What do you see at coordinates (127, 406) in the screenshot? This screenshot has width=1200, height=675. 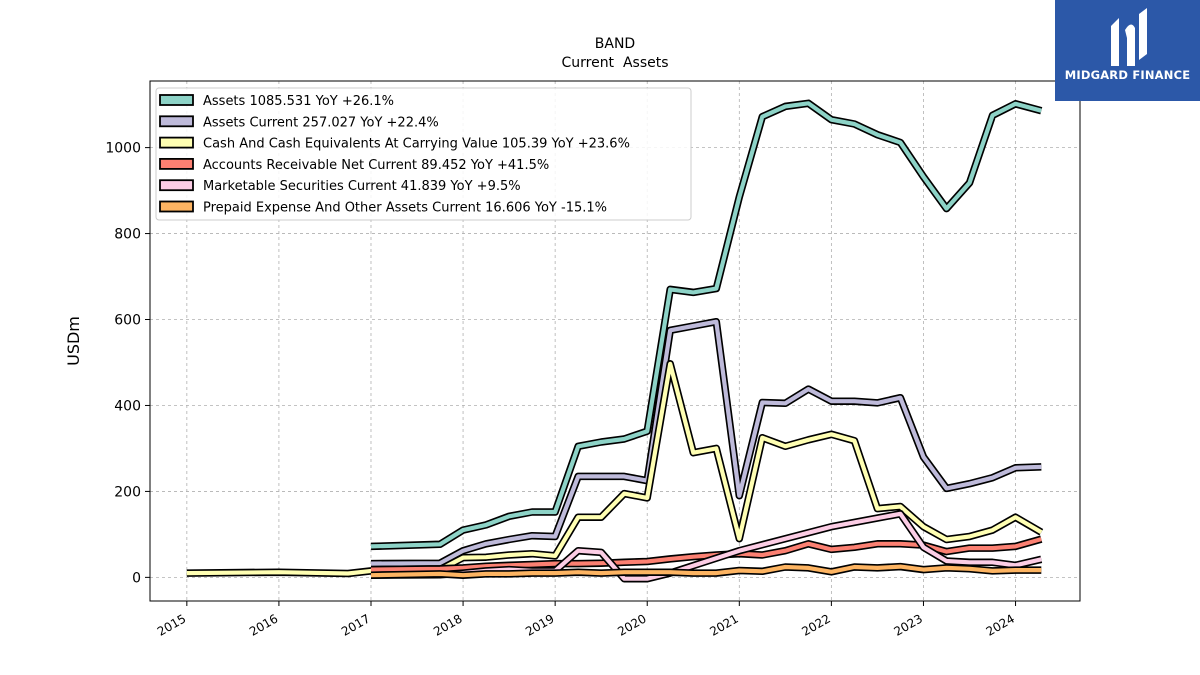 I see `y-tick-label: 400` at bounding box center [127, 406].